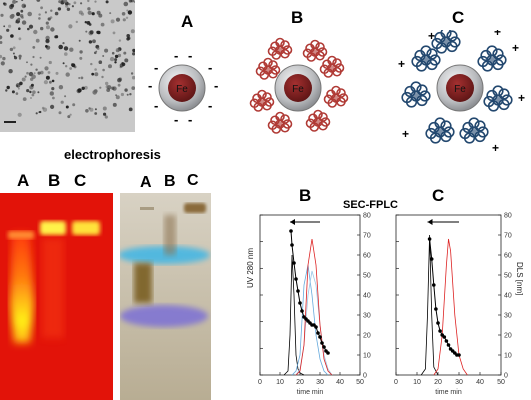 The image size is (531, 400). I want to click on right-gel-lane-b: B, so click(170, 181).